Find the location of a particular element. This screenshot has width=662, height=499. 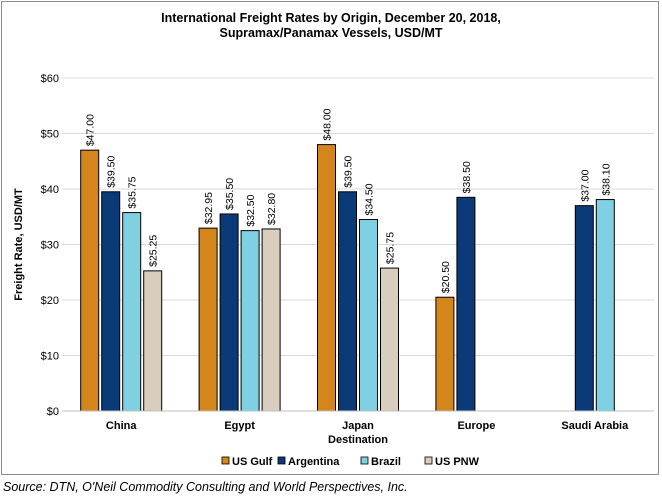

legend-label: Argentina is located at coordinates (314, 462).